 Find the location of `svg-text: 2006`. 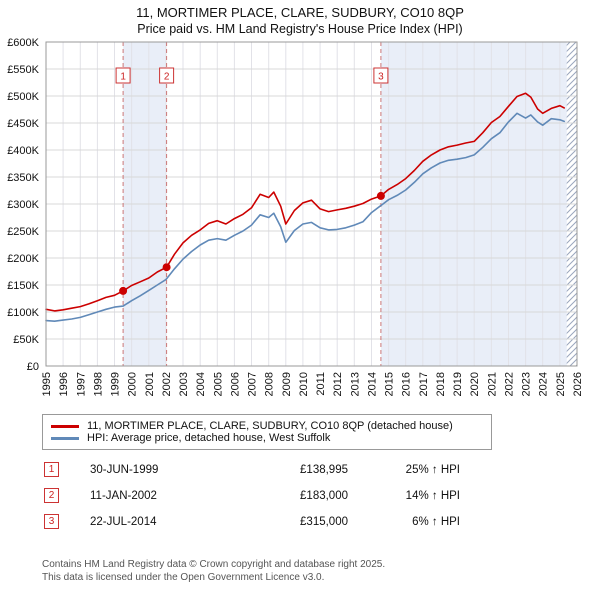

svg-text: 2006 is located at coordinates (235, 384).